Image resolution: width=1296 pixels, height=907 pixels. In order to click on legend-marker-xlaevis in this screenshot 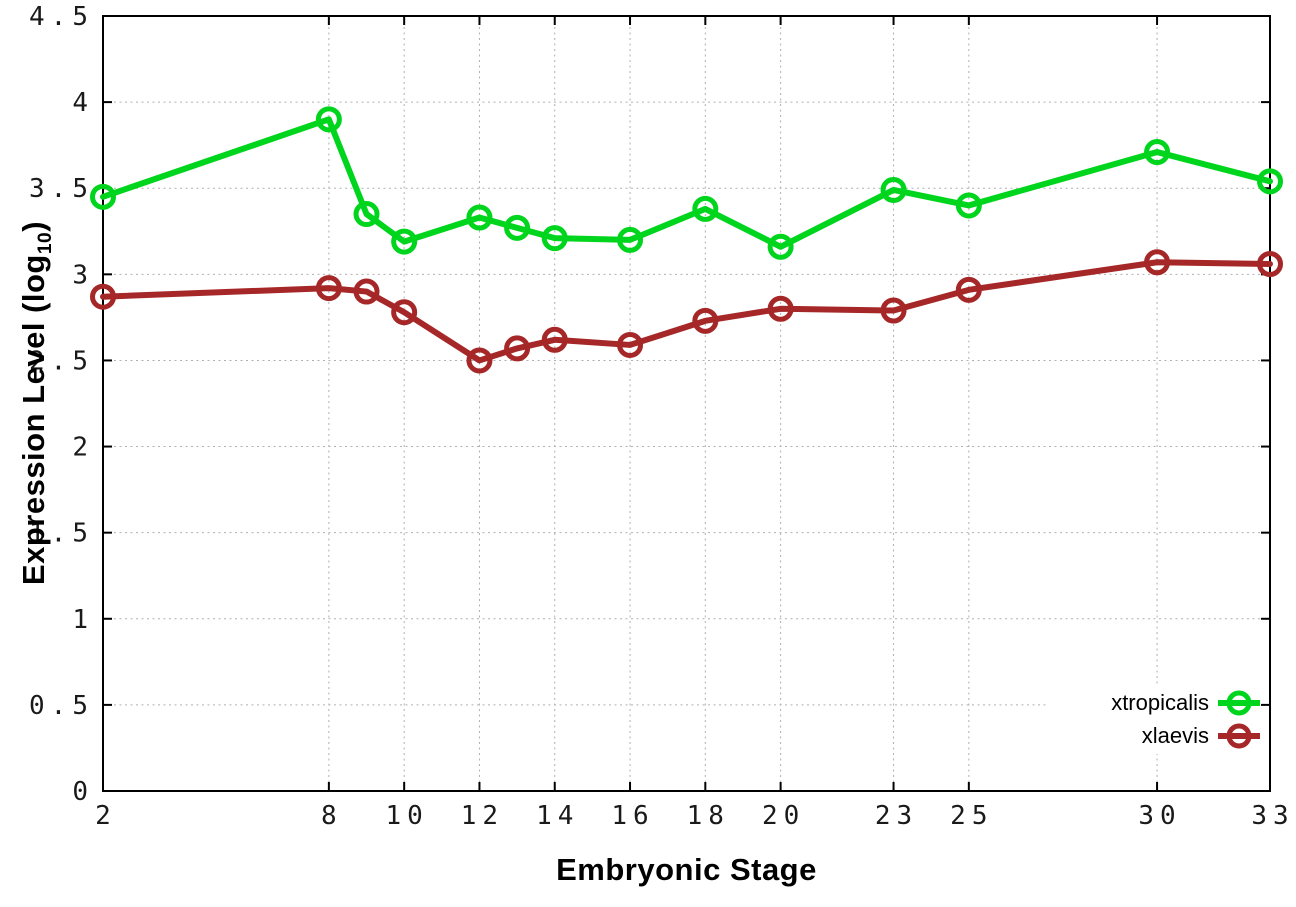, I will do `click(1239, 735)`.